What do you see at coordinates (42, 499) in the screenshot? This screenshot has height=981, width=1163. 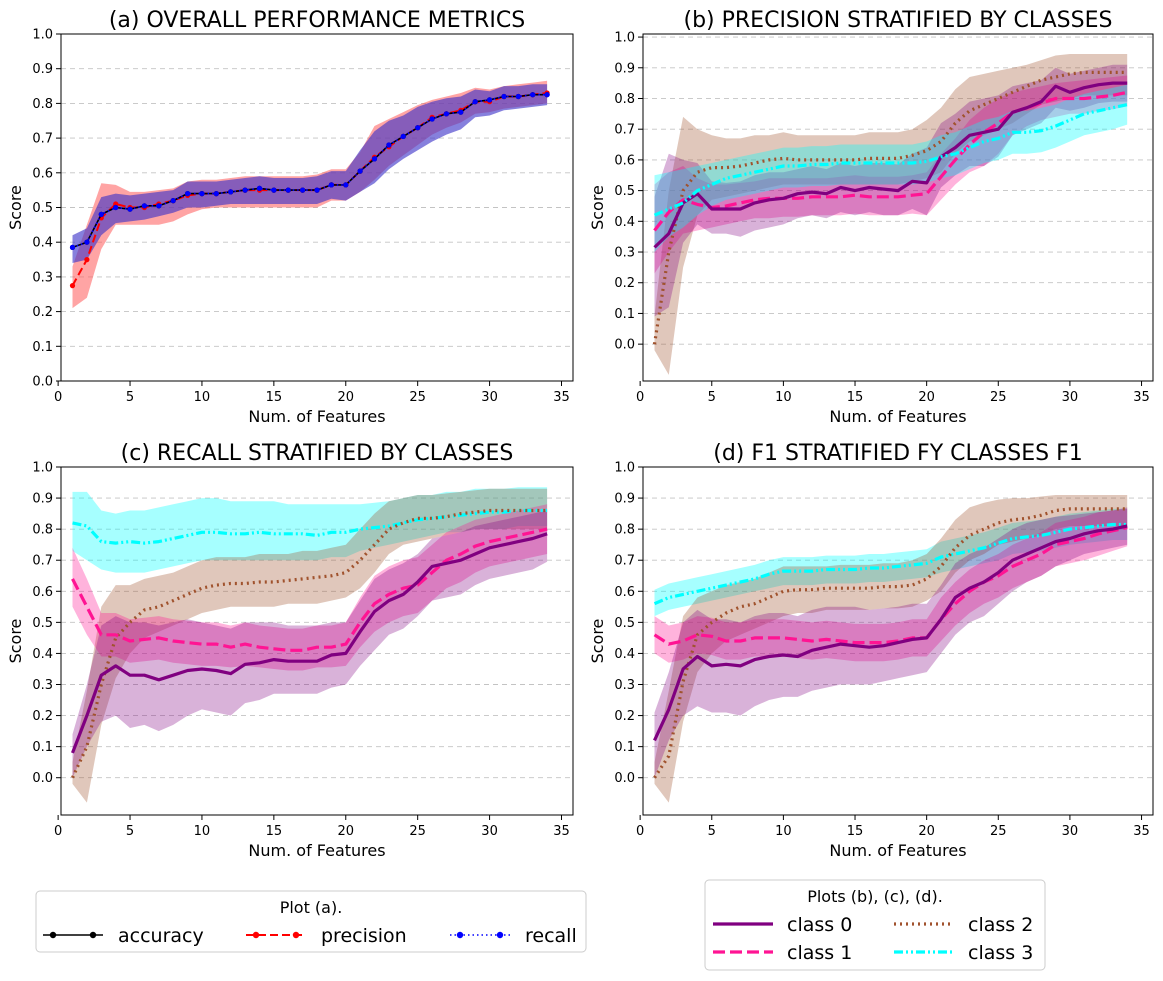 I see `y-tick-label-c: 0.9` at bounding box center [42, 499].